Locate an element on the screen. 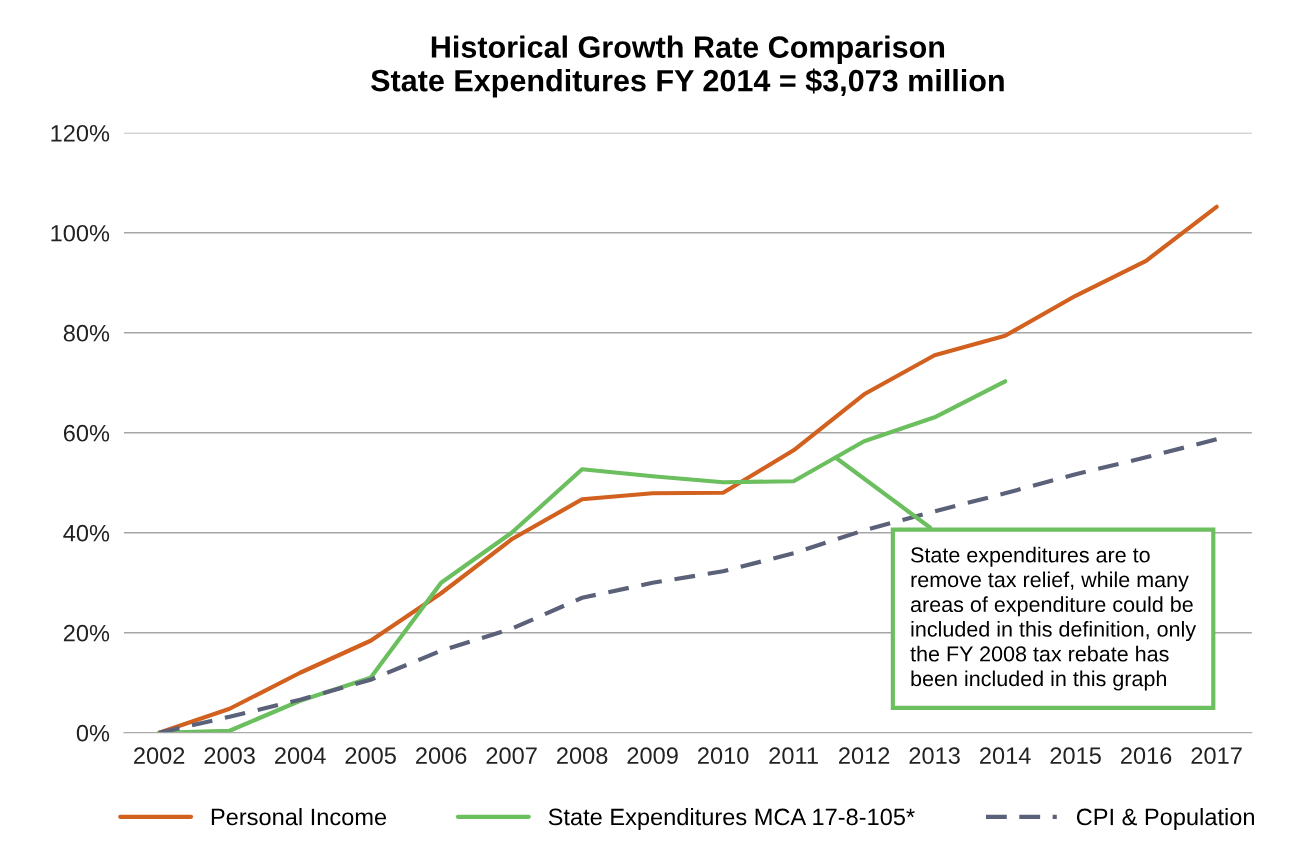 The width and height of the screenshot is (1304, 857). x-tick-label: 2016 is located at coordinates (1146, 755).